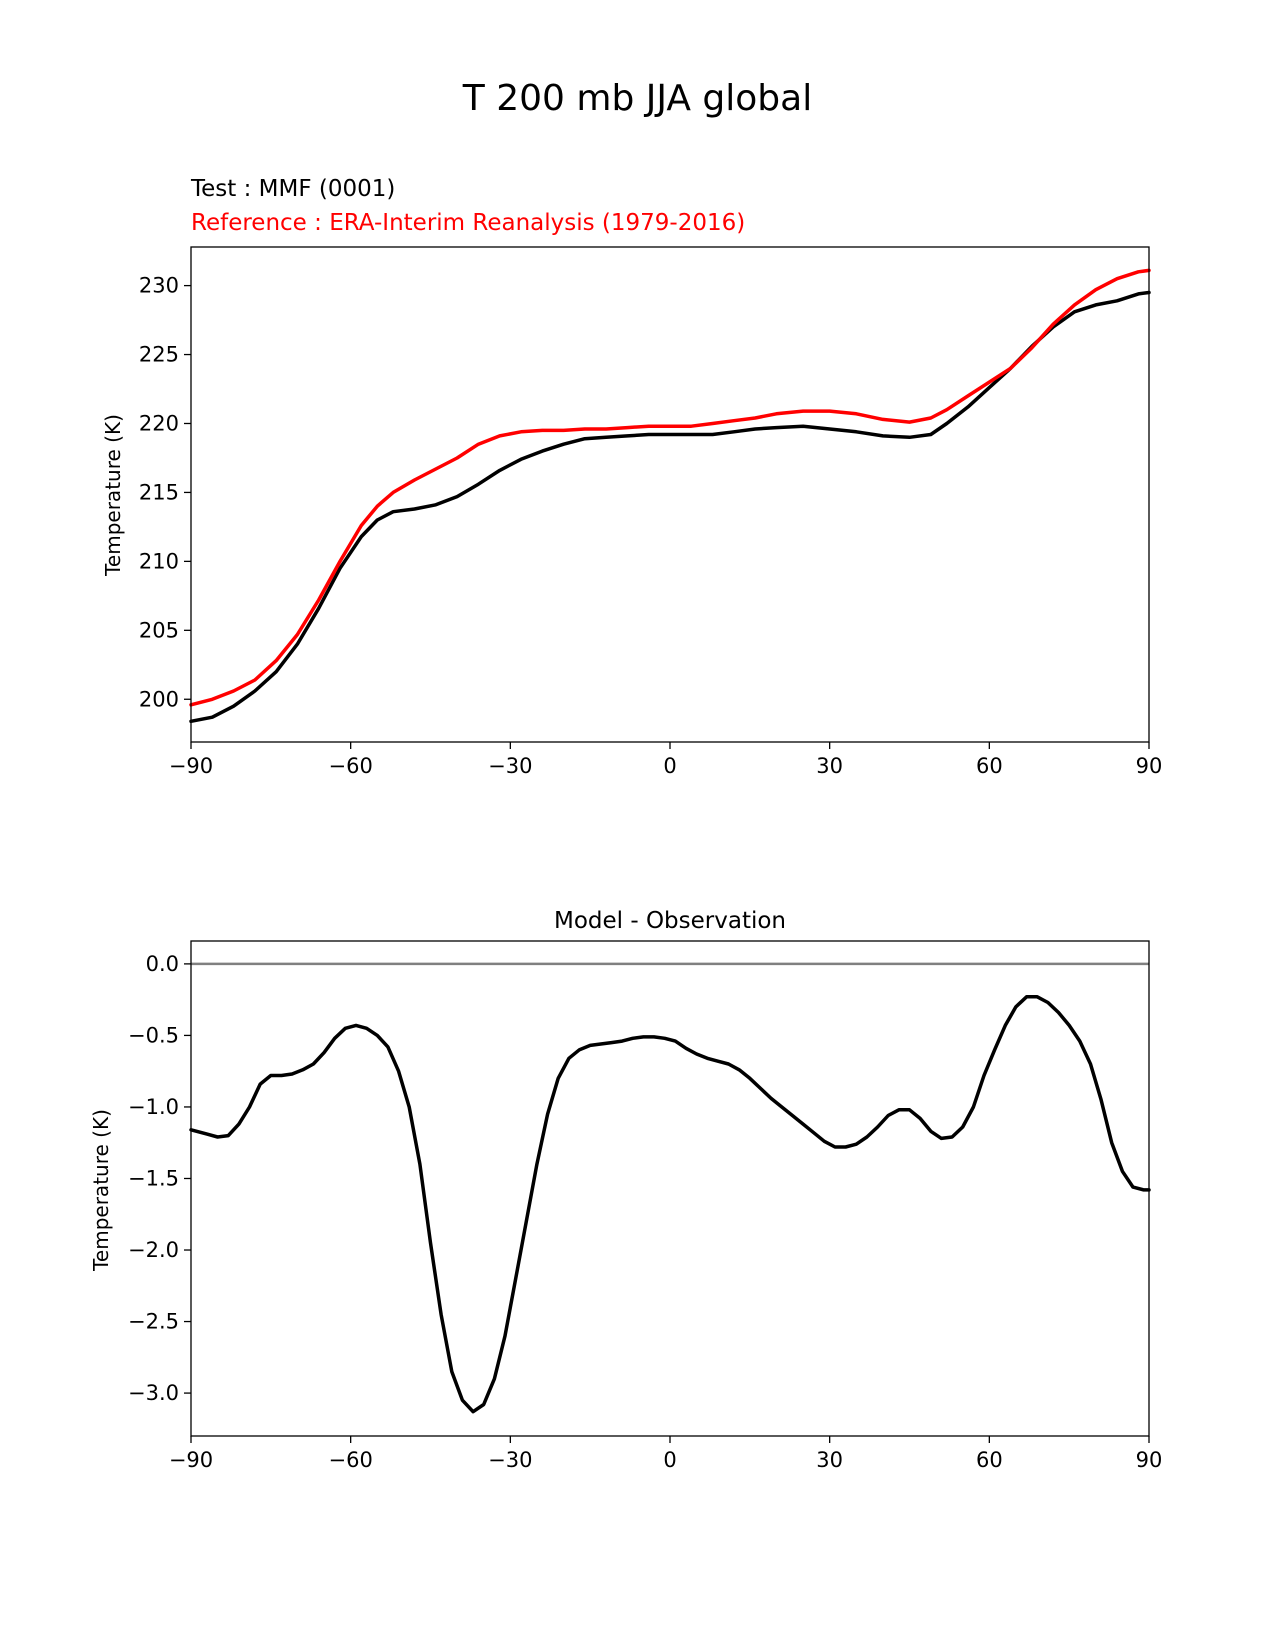 The image size is (1275, 1650). Describe the element at coordinates (510, 766) in the screenshot. I see `top-x-tick-label: −30` at that location.